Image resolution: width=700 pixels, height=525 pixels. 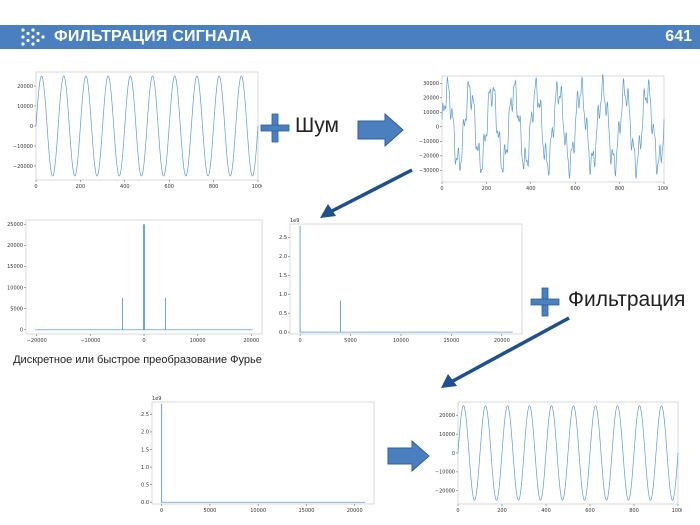 I want to click on y-tick-label: −30000, so click(x=429, y=171).